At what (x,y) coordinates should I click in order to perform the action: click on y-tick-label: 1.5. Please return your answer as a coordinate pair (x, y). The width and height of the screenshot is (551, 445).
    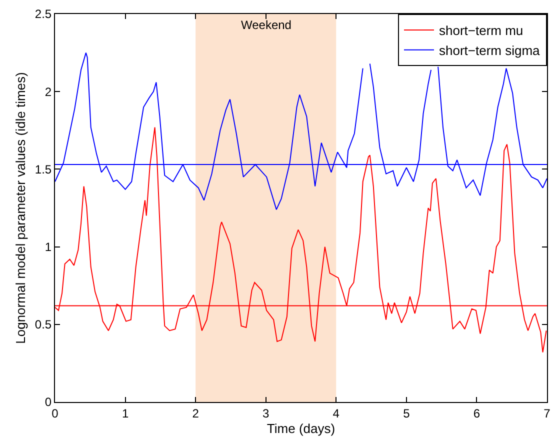
    Looking at the image, I should click on (43, 169).